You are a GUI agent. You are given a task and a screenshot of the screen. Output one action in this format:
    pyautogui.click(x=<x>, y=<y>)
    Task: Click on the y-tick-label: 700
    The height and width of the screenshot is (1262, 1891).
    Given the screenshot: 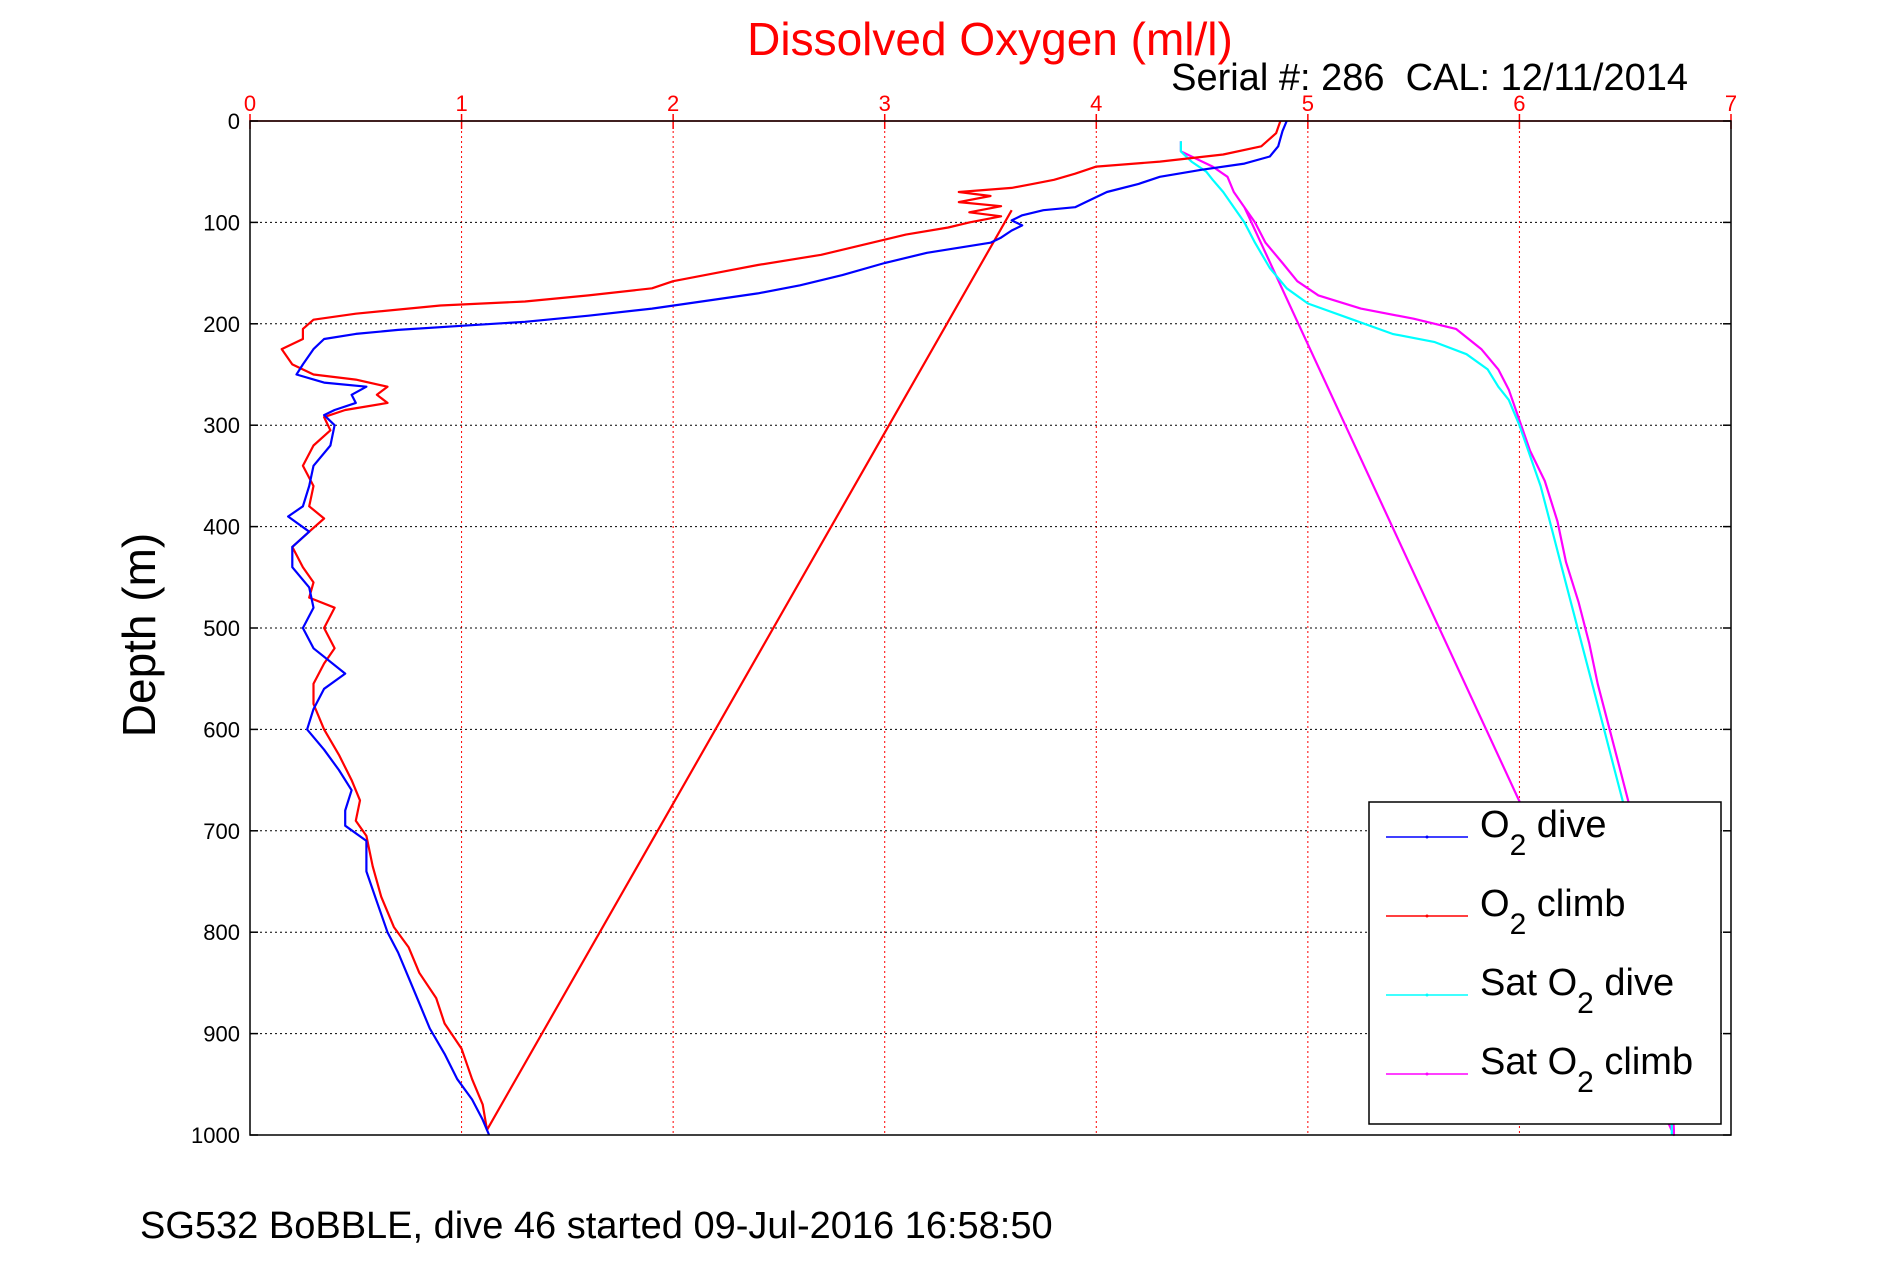 What is the action you would take?
    pyautogui.click(x=221, y=831)
    